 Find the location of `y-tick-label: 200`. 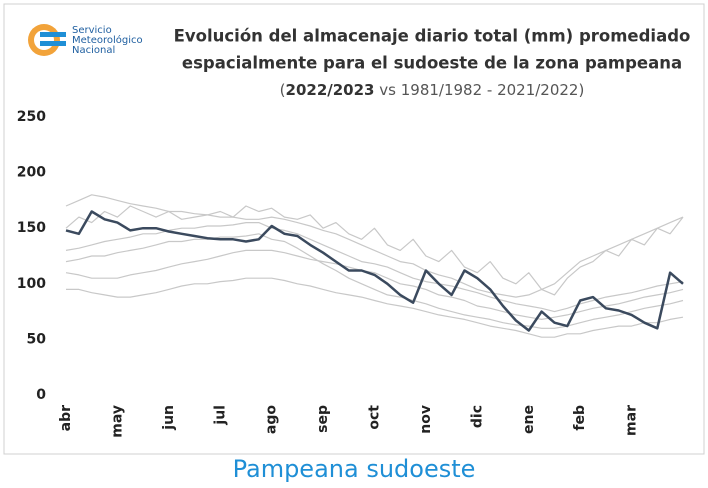

y-tick-label: 200 is located at coordinates (31, 173).